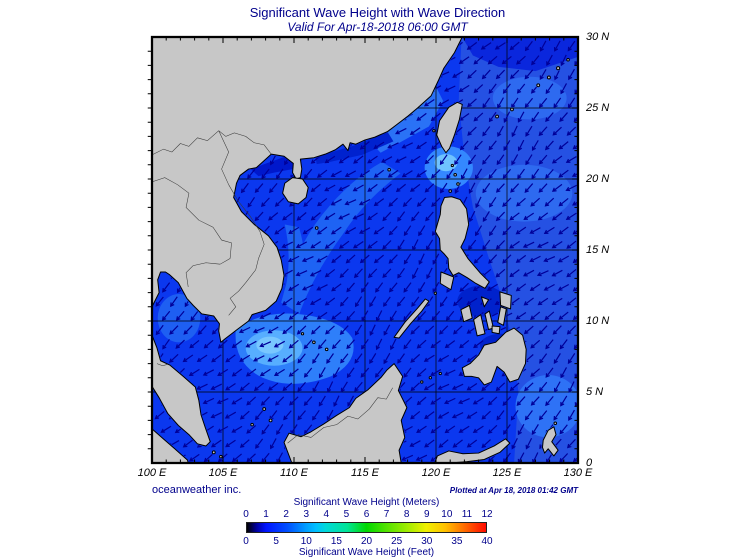 The height and width of the screenshot is (560, 755). Describe the element at coordinates (306, 514) in the screenshot. I see `meters-tick: 3` at that location.